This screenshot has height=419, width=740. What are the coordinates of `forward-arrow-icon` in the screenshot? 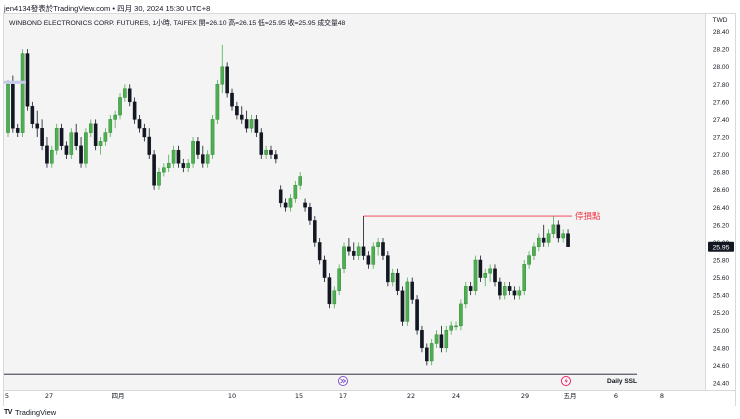 It's located at (343, 381).